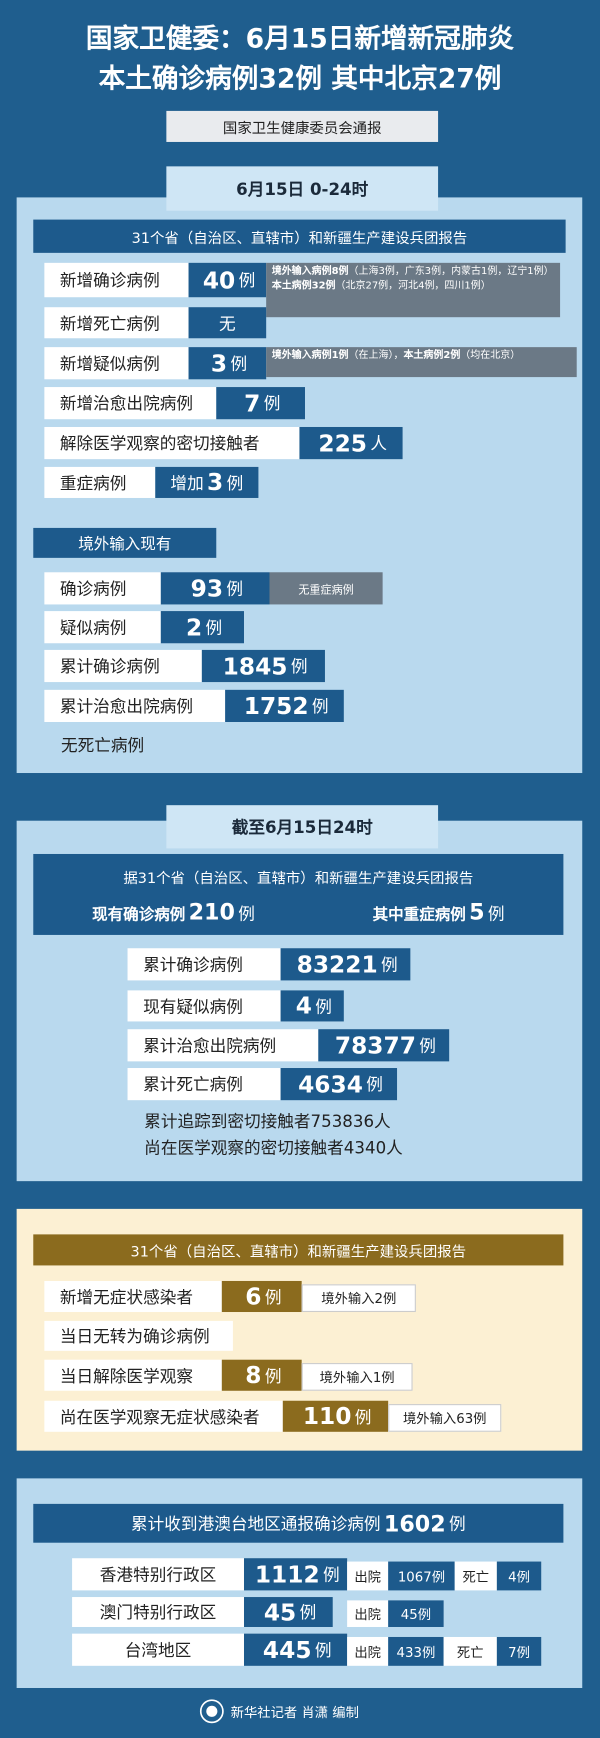 Image resolution: width=600 pixels, height=1738 pixels. What do you see at coordinates (227, 323) in the screenshot?
I see `value-box: 无` at bounding box center [227, 323].